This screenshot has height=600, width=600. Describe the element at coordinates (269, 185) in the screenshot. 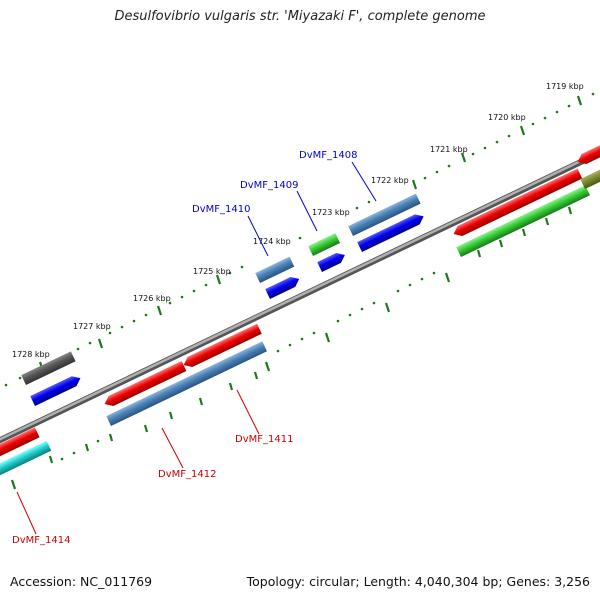

I see `gene-label-dvmf-1409: DvMF_1409` at that location.